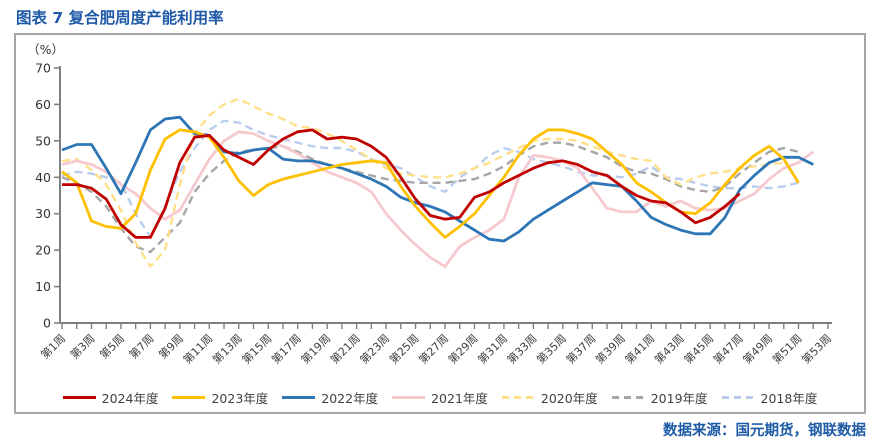 This screenshot has height=447, width=878. Describe the element at coordinates (53, 346) in the screenshot. I see `x-tick-label: 第1周` at that location.